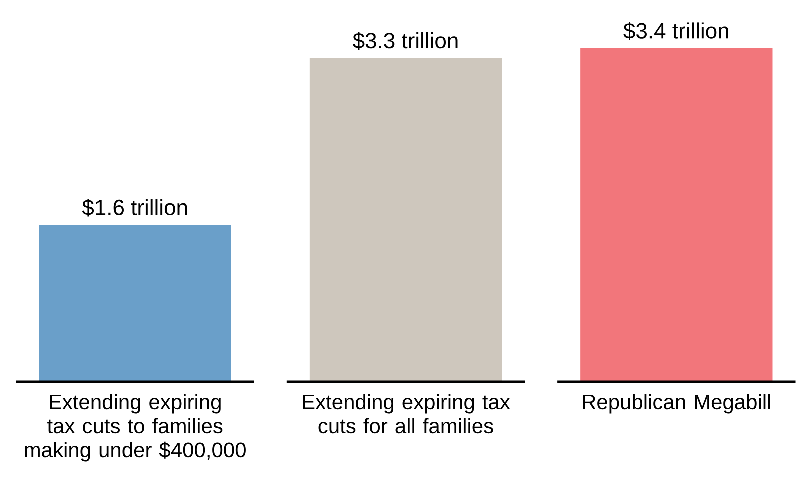 The width and height of the screenshot is (812, 485). What do you see at coordinates (135, 207) in the screenshot?
I see `data-label: $1.6 trillion` at bounding box center [135, 207].